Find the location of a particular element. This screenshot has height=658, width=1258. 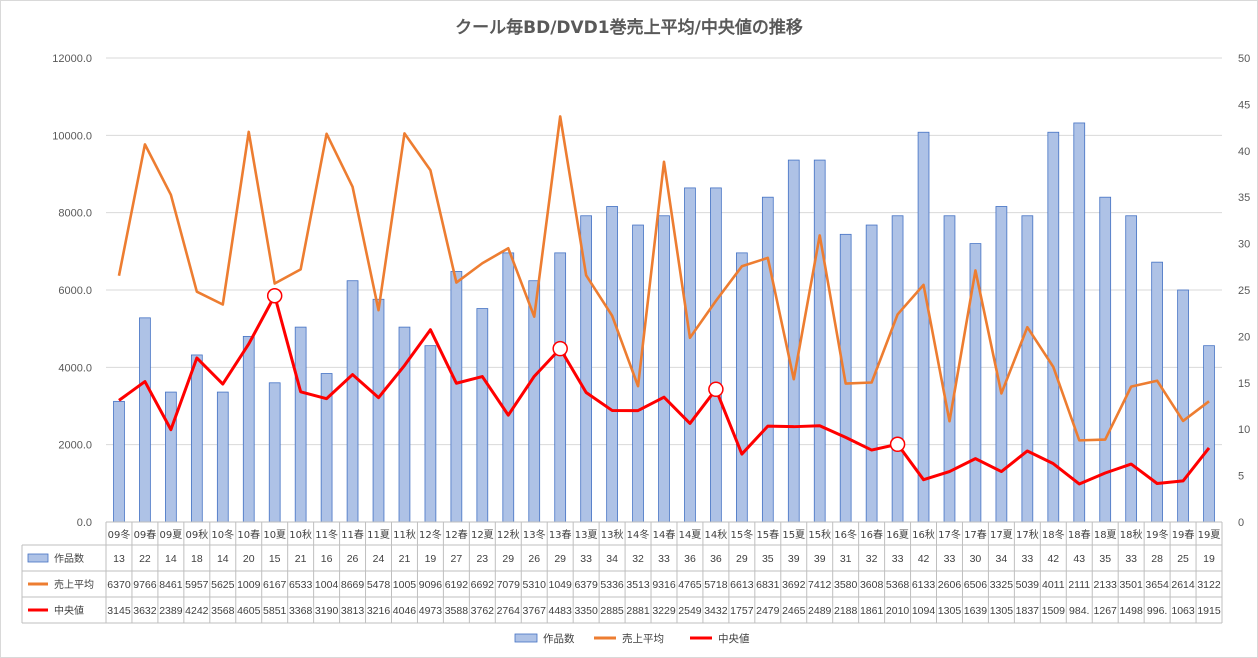

category-label: 11秋 is located at coordinates (404, 534).